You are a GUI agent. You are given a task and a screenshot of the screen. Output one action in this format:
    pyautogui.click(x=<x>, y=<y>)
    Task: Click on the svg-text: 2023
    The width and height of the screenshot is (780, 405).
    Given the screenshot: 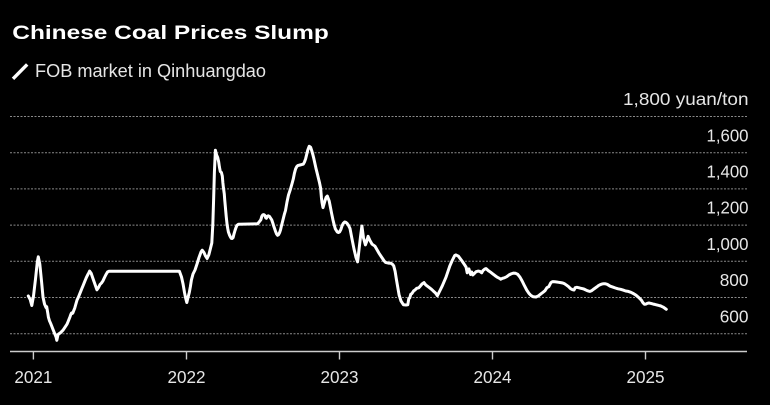 What is the action you would take?
    pyautogui.click(x=340, y=377)
    